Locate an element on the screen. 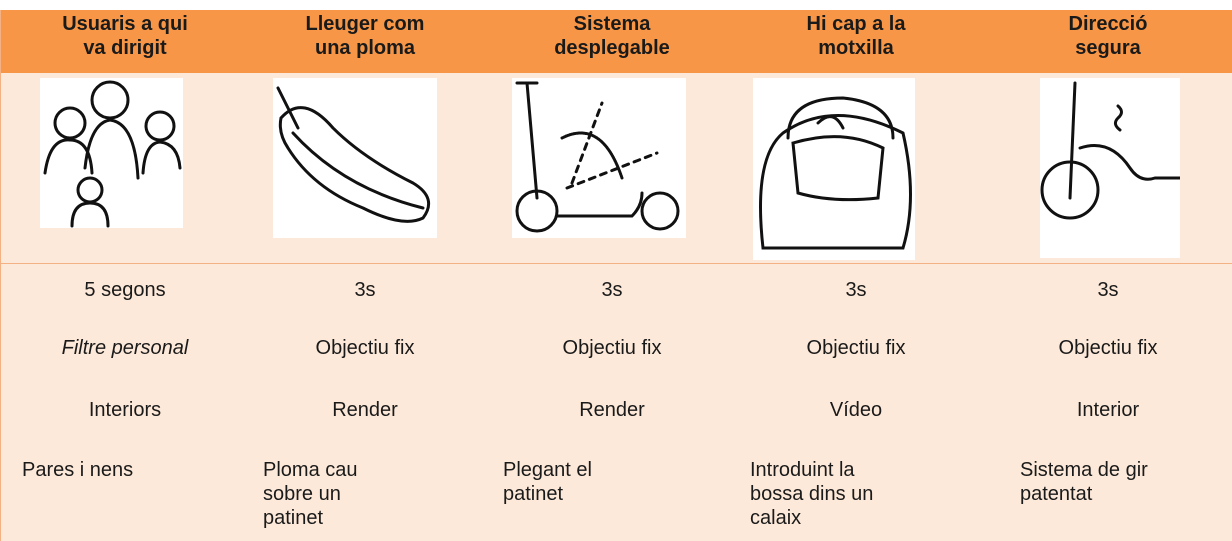  cell-text: Ploma cau sobre un patinet is located at coordinates (373, 494).